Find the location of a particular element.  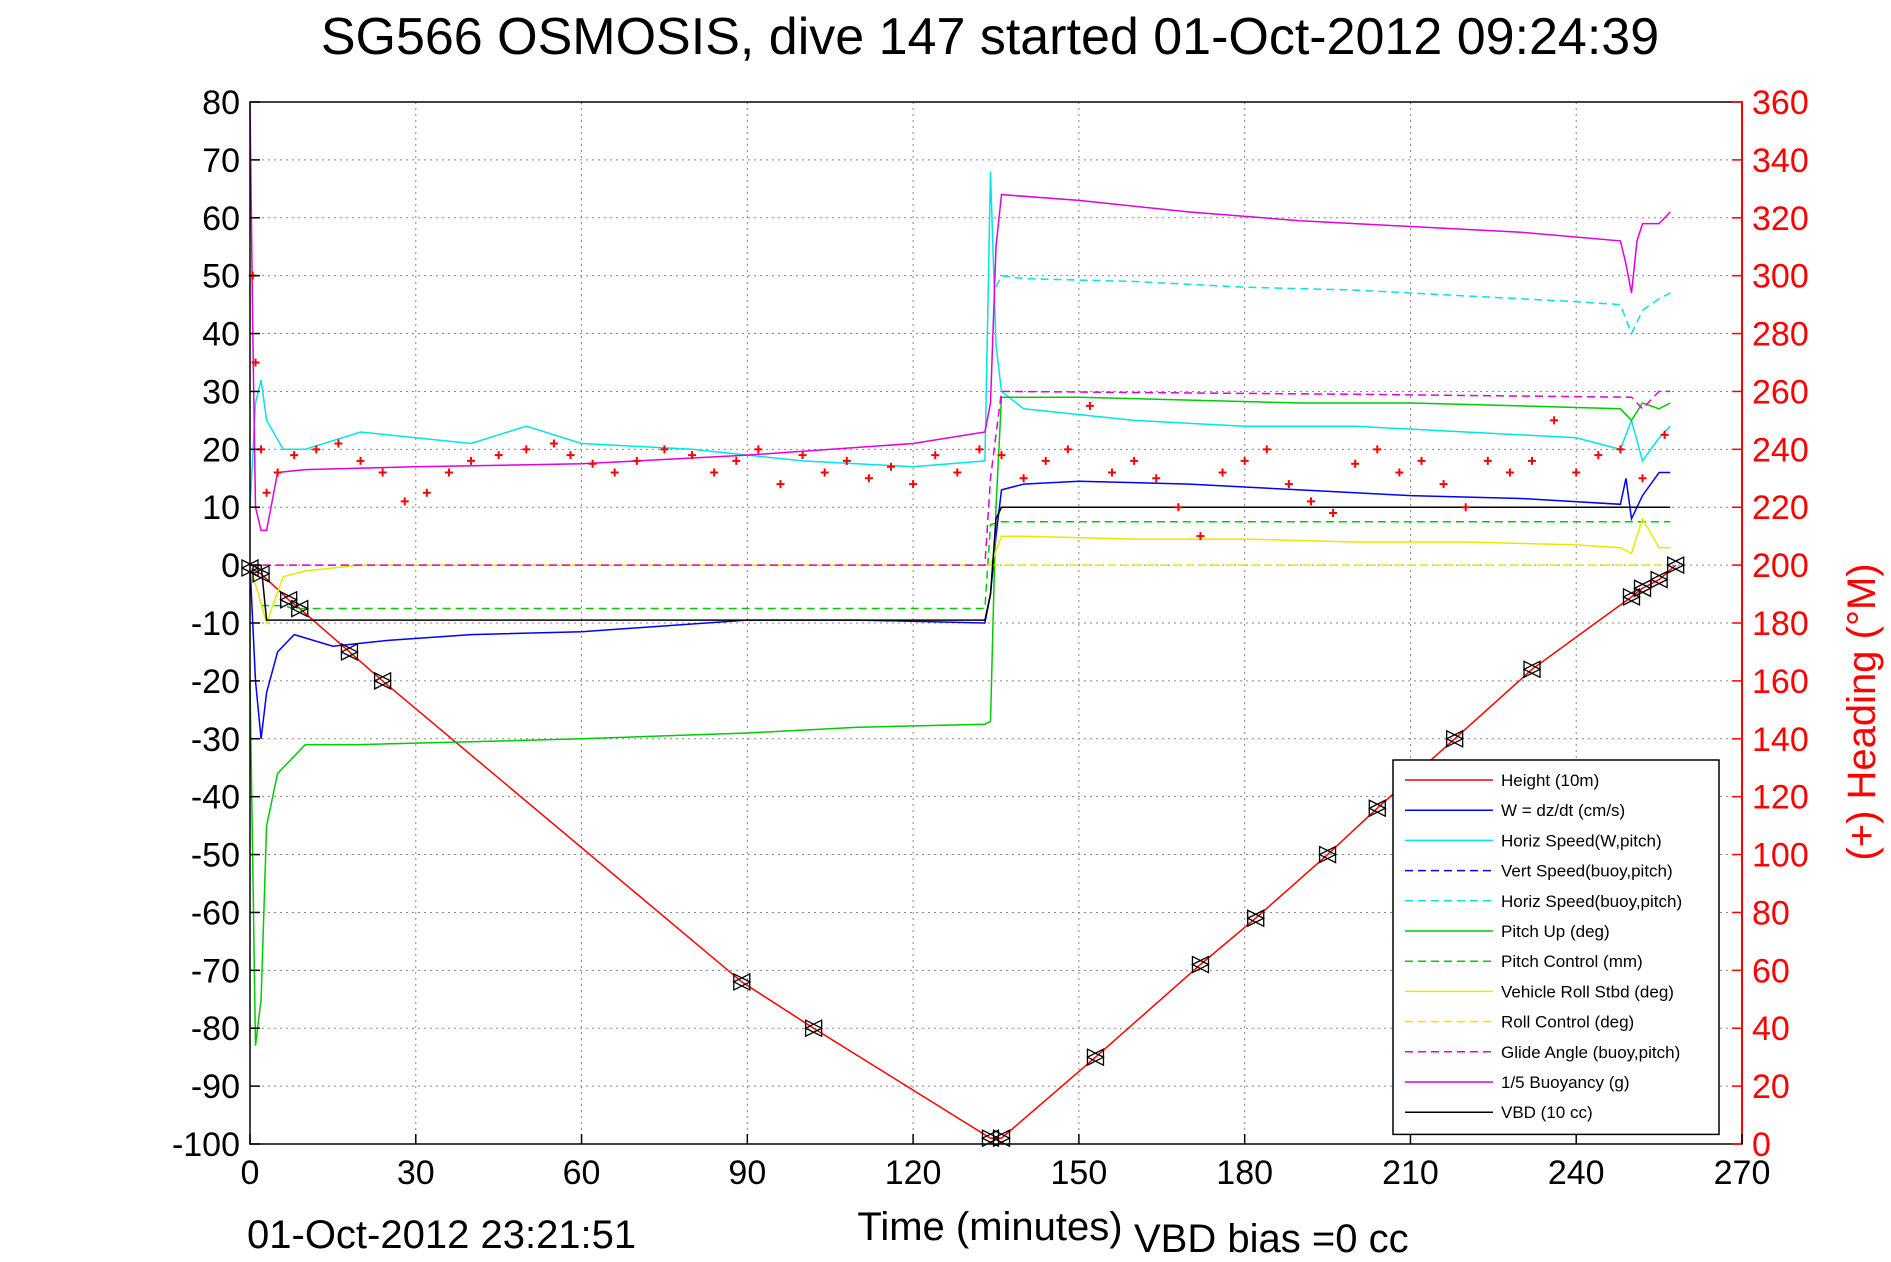

y-tick-label: 10 is located at coordinates (221, 508).